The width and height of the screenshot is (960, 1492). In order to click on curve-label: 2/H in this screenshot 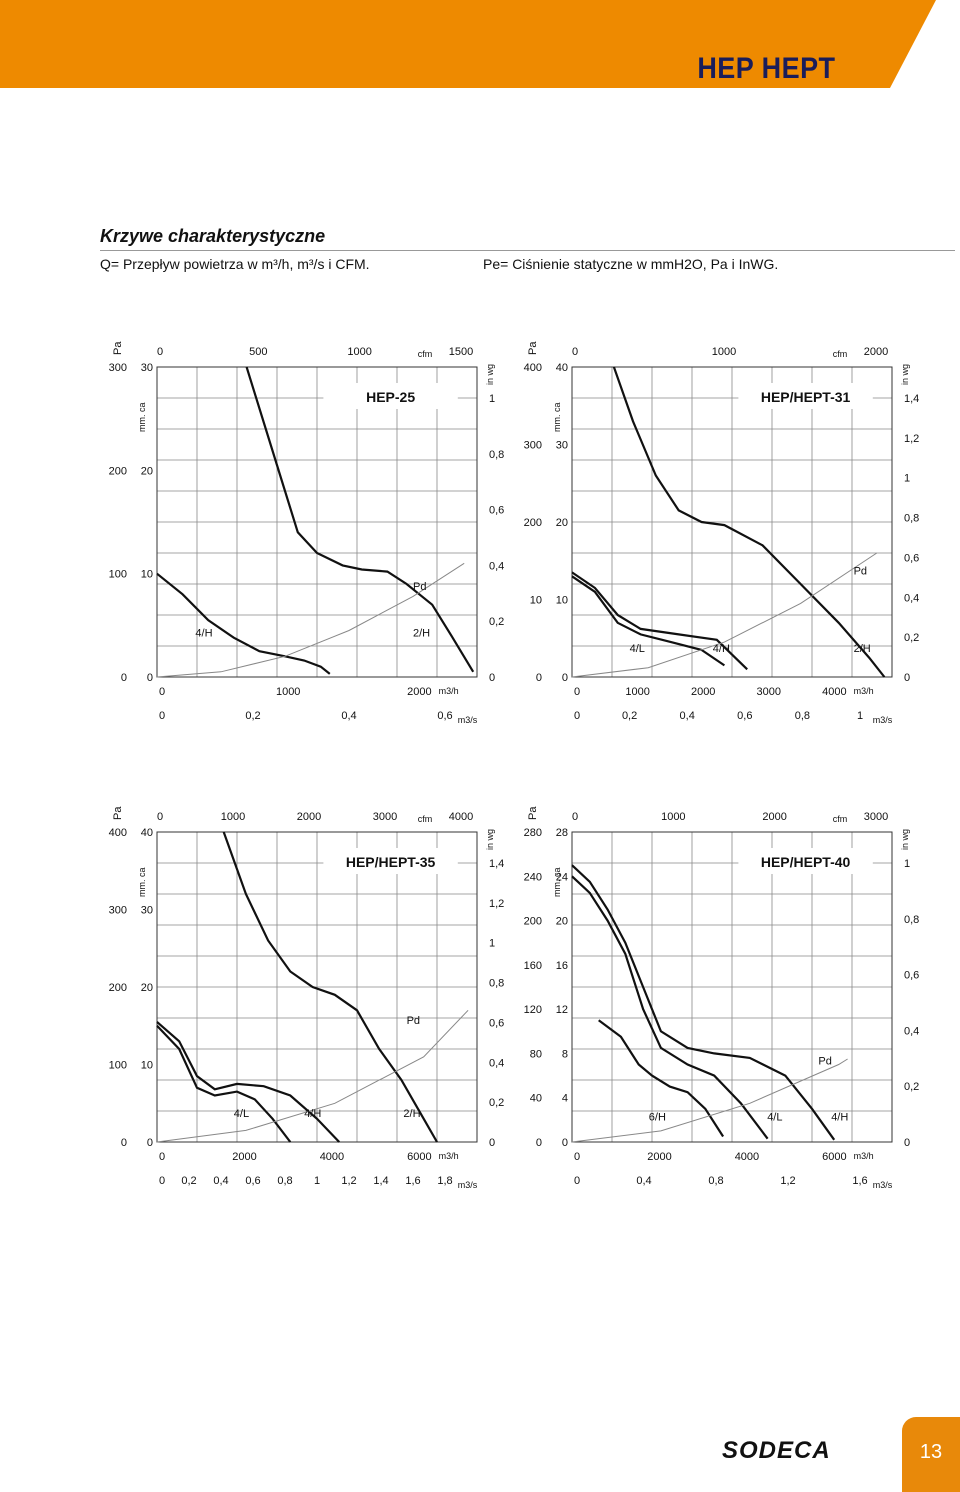, I will do `click(411, 1114)`.